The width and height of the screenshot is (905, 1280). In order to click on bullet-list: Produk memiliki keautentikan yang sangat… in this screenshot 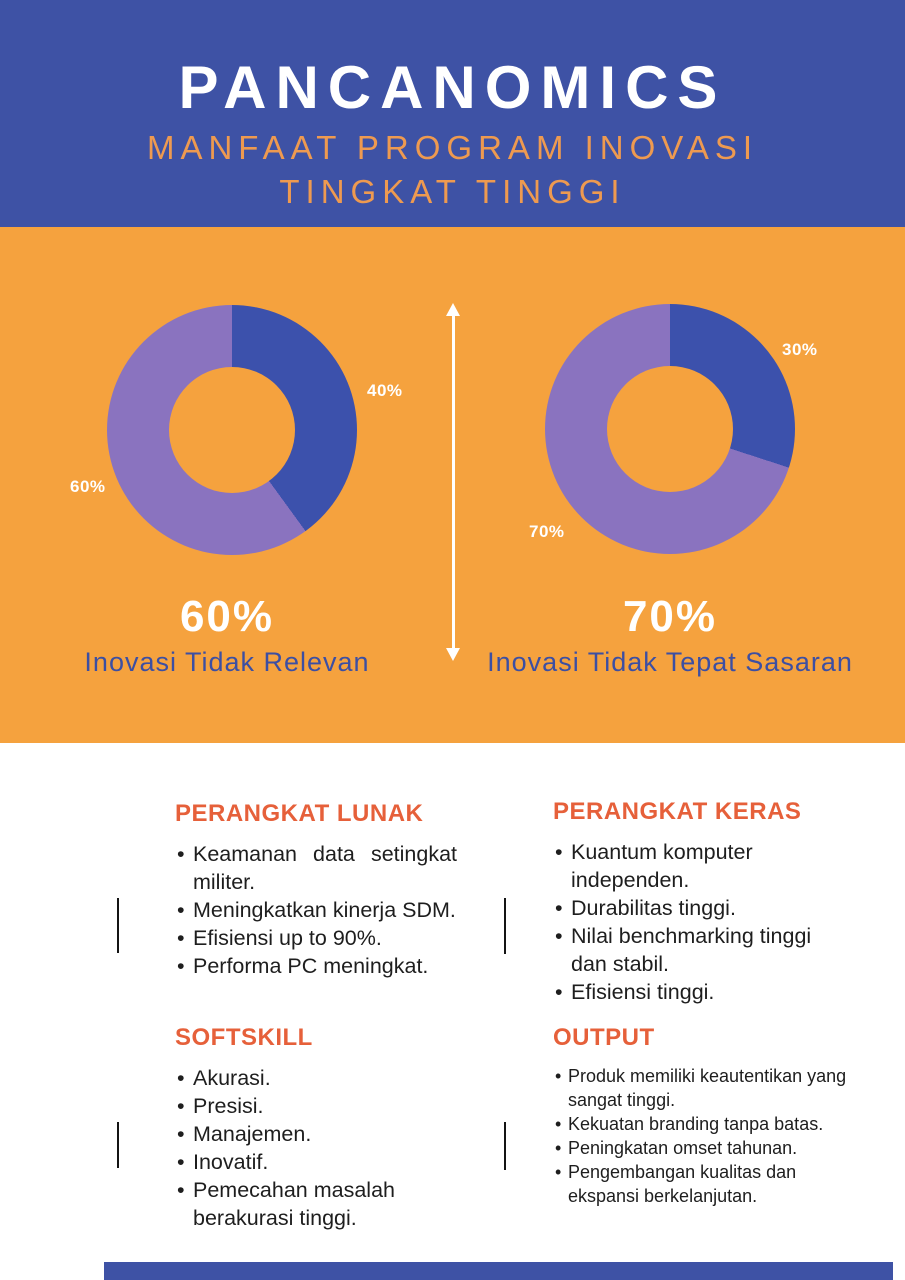, I will do `click(704, 1136)`.